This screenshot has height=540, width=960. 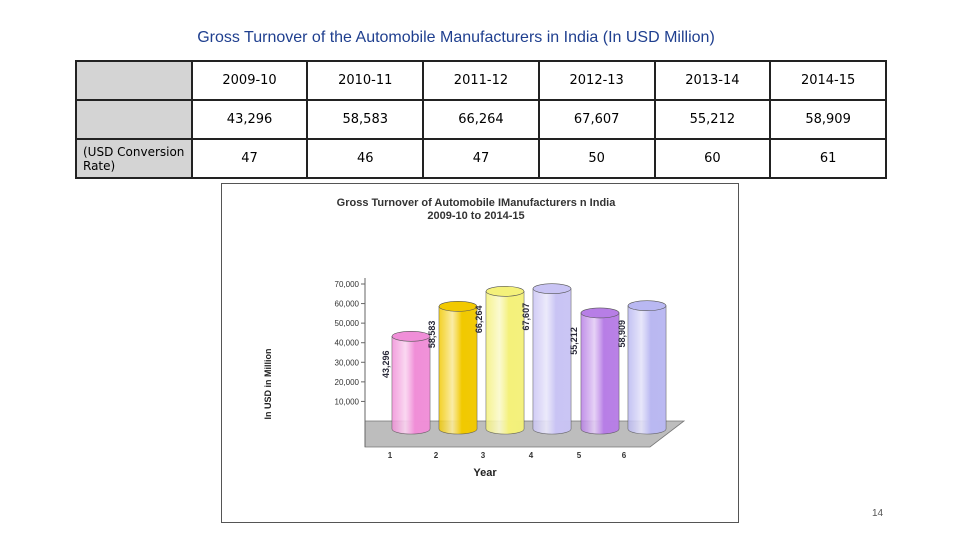 I want to click on table-cell: 43,296, so click(x=249, y=119).